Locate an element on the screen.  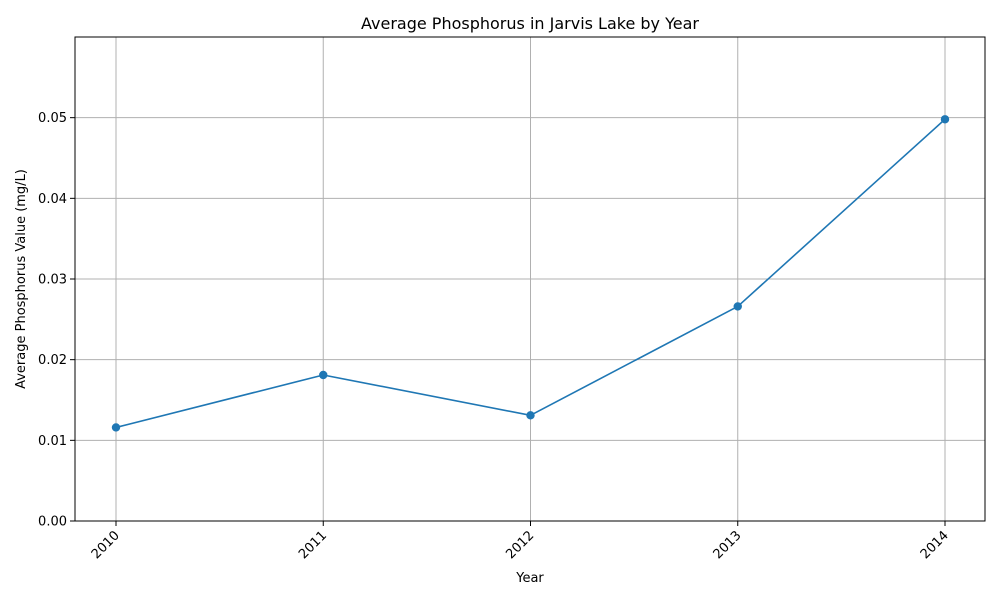
x-tick-label: 2012 is located at coordinates (520, 545).